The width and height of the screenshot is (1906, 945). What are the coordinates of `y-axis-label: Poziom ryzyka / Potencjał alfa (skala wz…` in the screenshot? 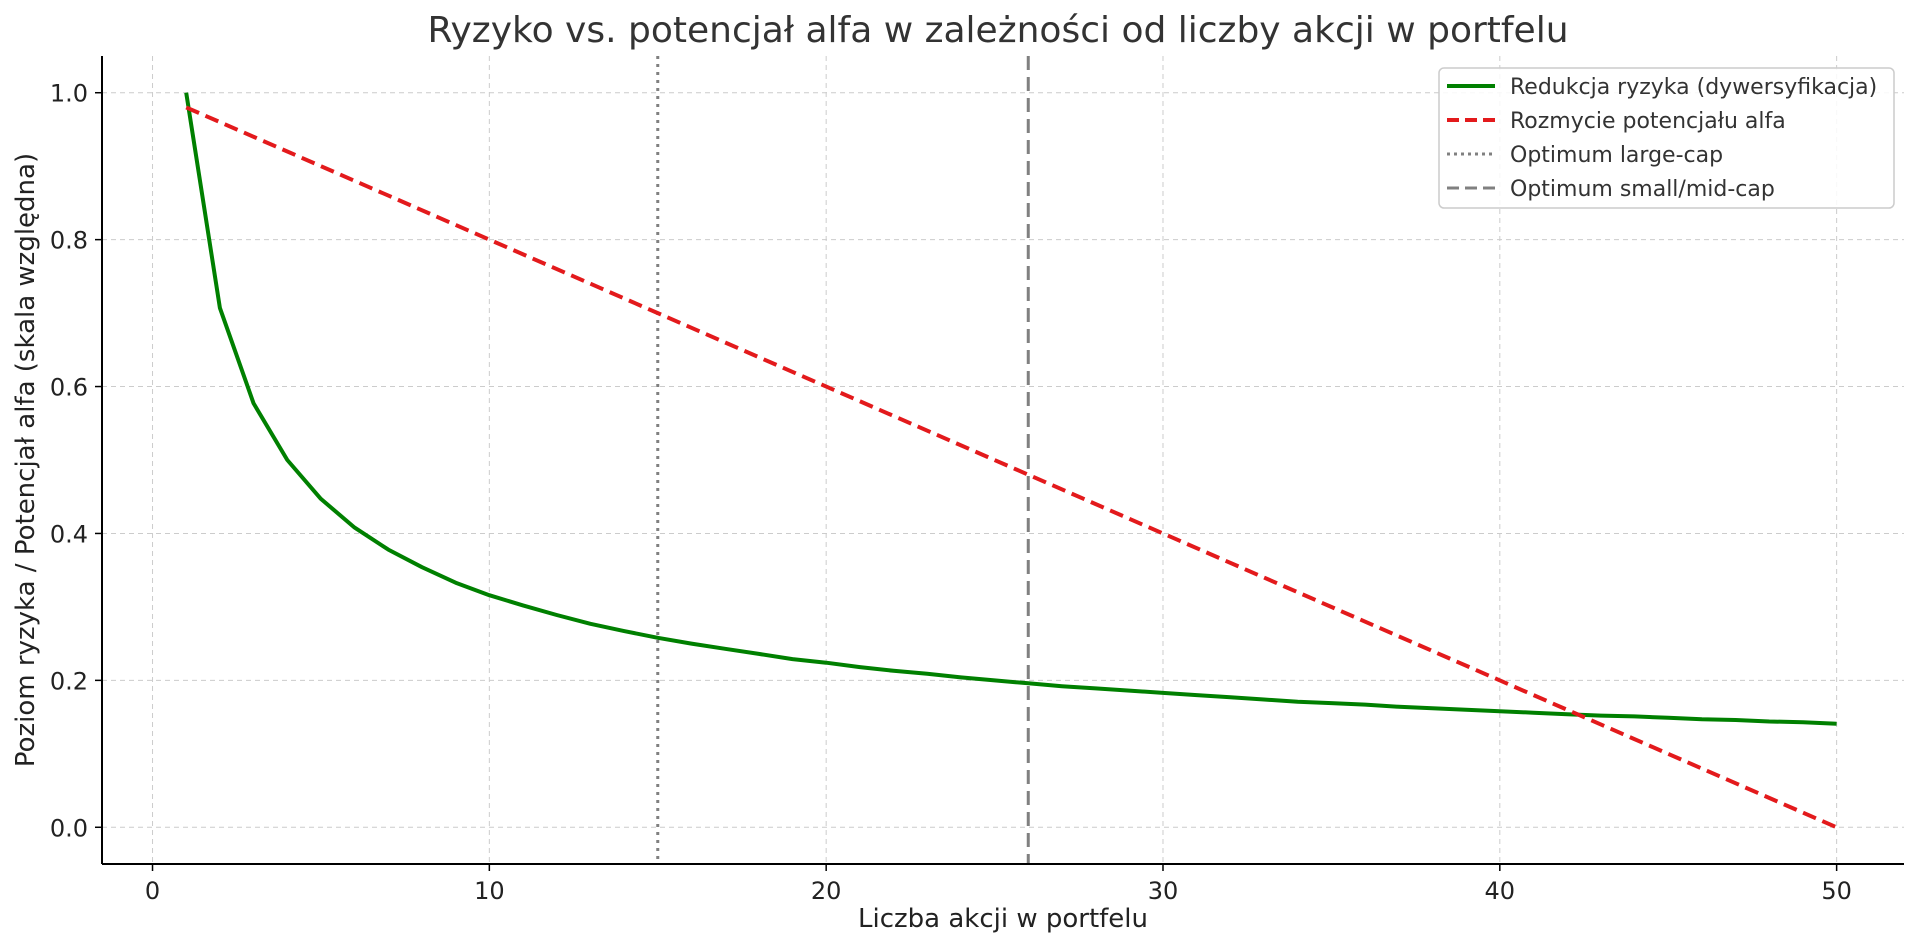 It's located at (26, 460).